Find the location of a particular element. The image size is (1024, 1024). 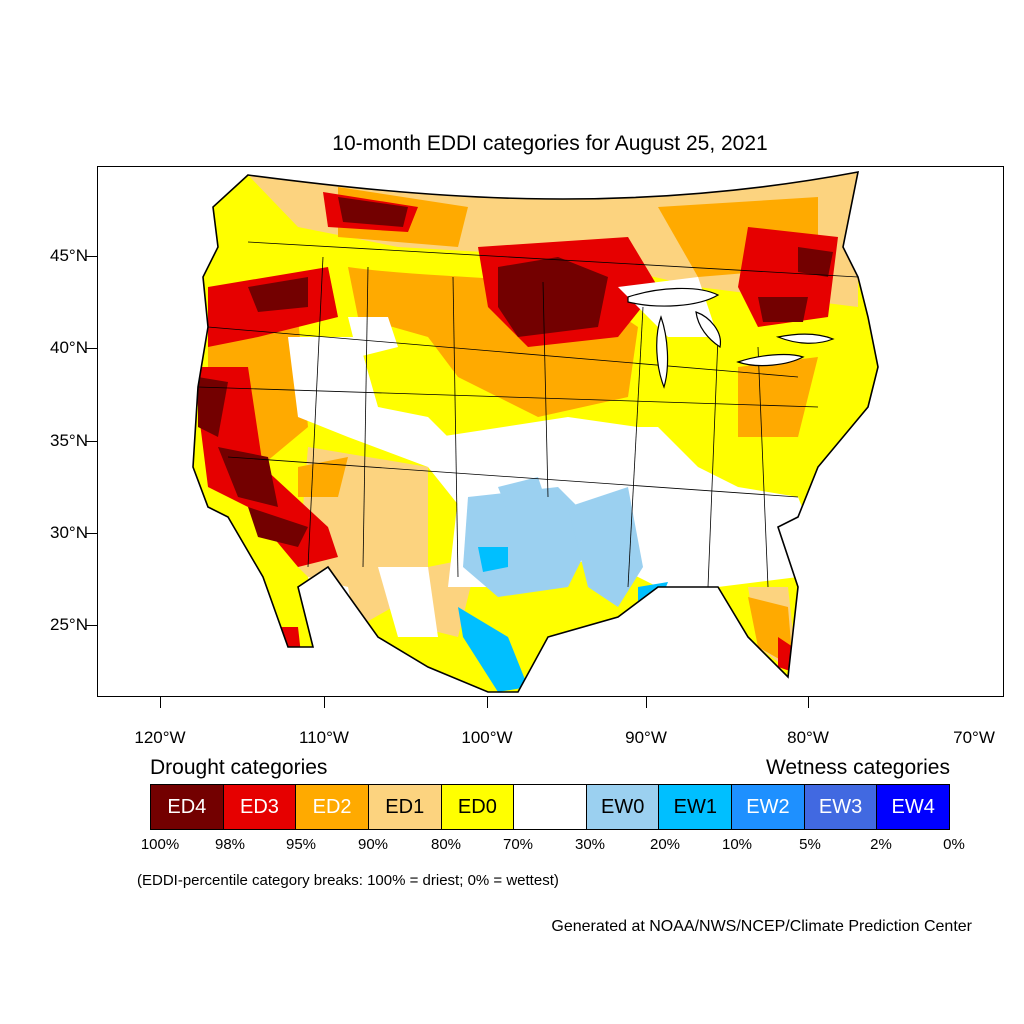

pct-break: 10% is located at coordinates (737, 844).